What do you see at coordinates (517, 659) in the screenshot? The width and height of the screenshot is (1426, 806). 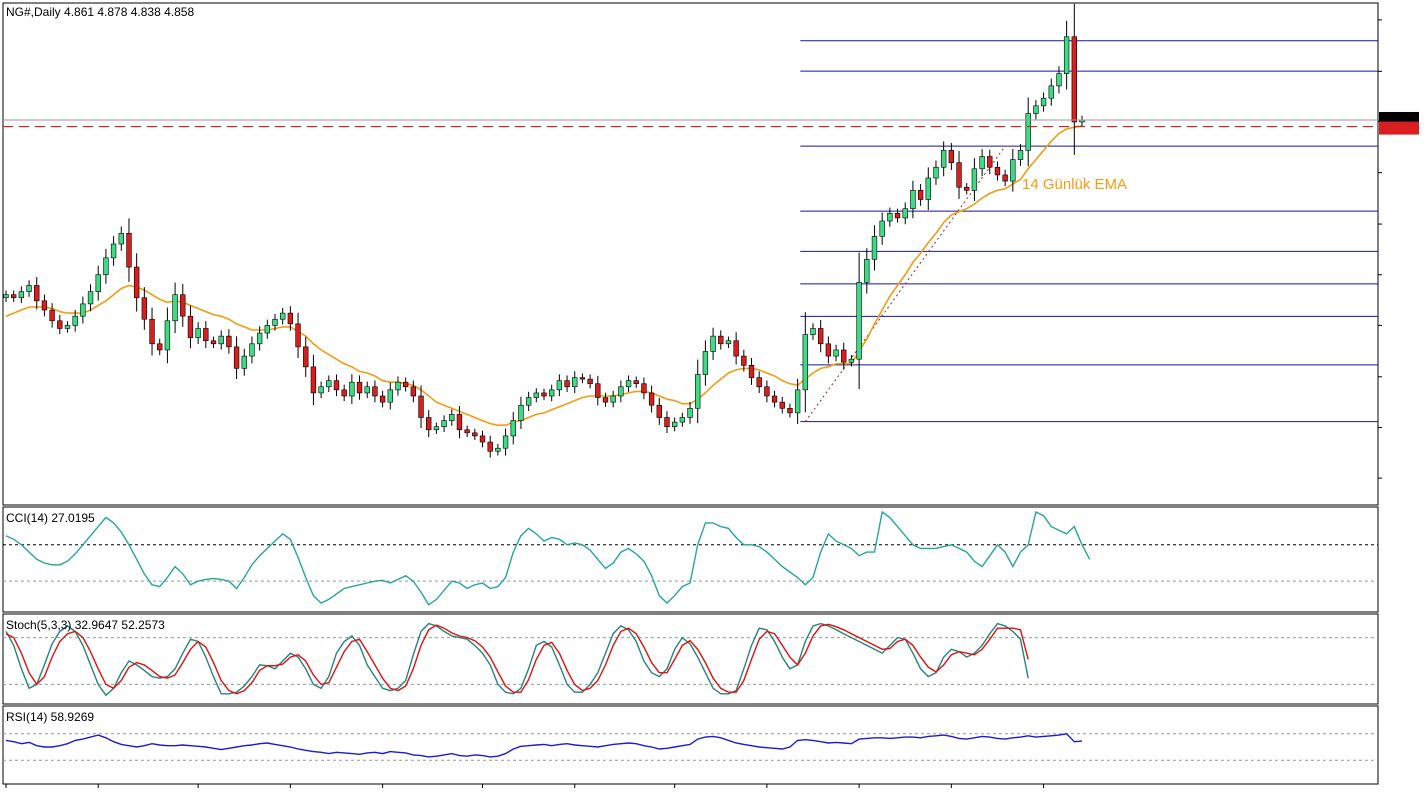 I see `stoch-main-line` at bounding box center [517, 659].